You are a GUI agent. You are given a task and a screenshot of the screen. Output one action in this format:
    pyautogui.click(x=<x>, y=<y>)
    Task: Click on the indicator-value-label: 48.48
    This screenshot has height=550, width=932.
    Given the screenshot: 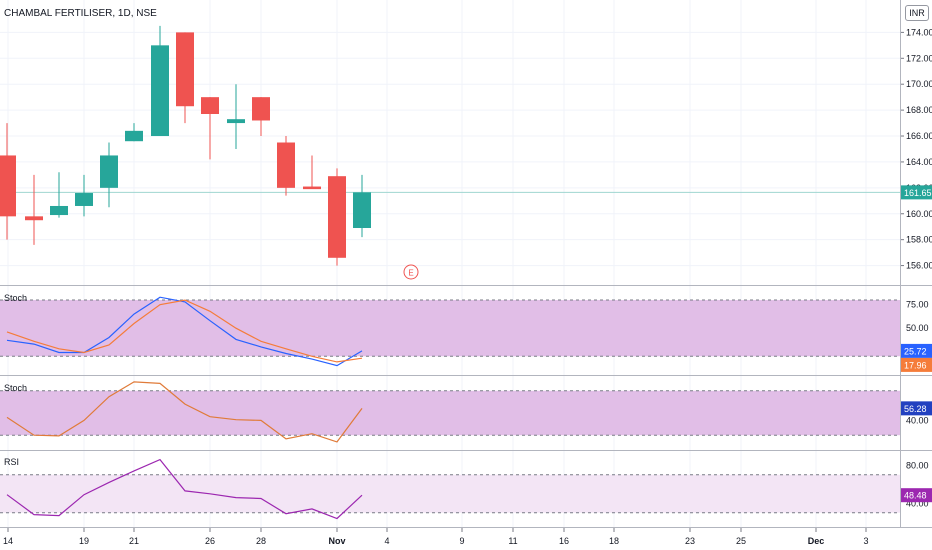 What is the action you would take?
    pyautogui.click(x=915, y=496)
    